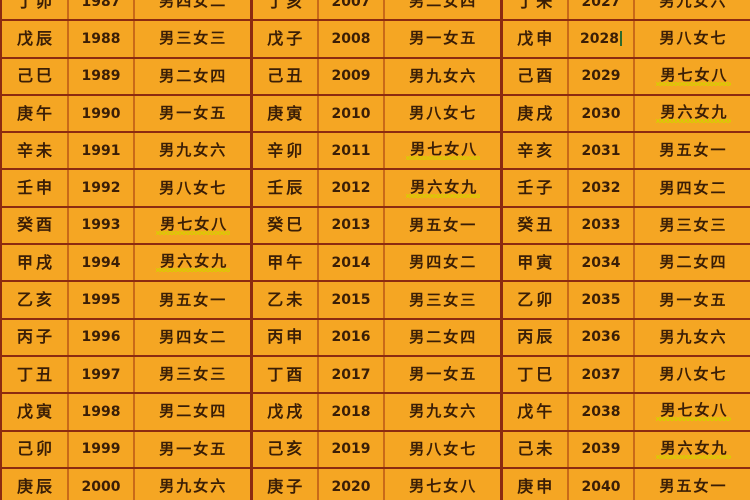 Image resolution: width=750 pixels, height=500 pixels. I want to click on year-text: 2031, so click(601, 150).